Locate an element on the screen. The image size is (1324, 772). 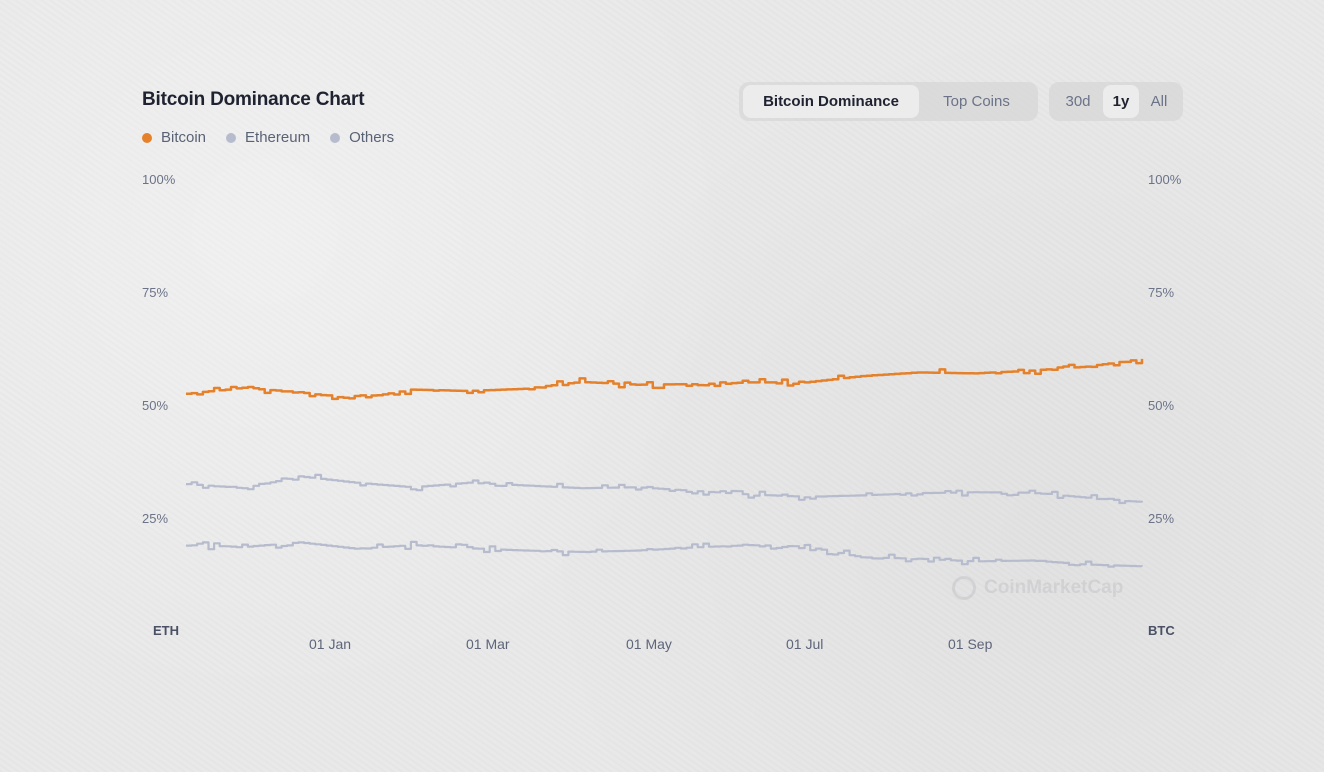
others-line is located at coordinates (665, 489).